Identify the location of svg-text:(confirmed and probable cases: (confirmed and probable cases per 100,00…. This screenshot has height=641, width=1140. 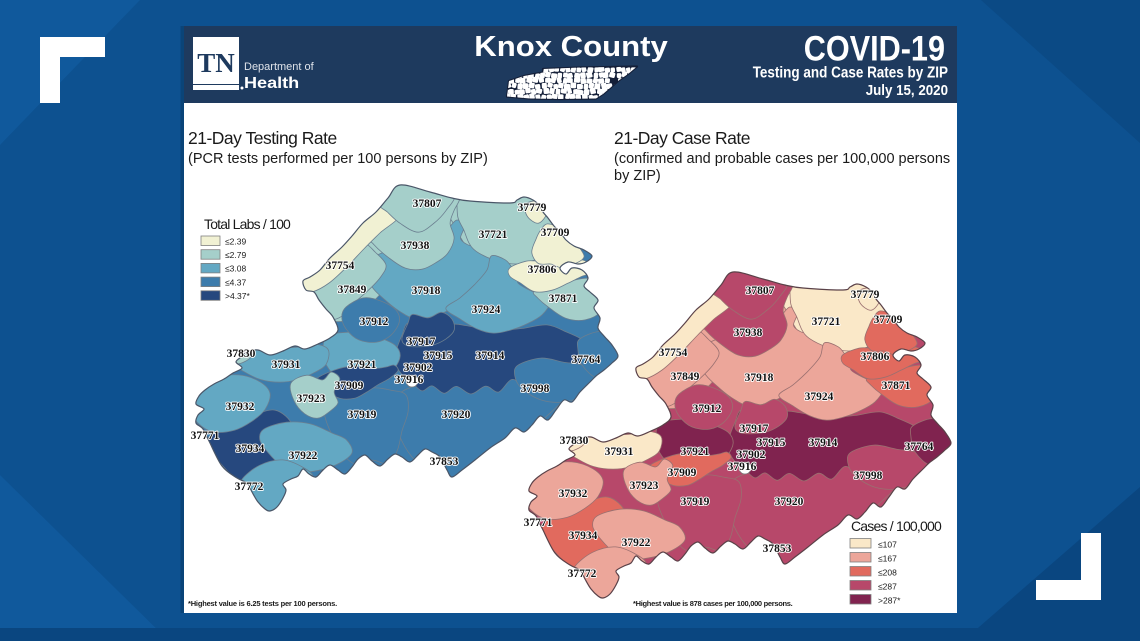
(782, 159).